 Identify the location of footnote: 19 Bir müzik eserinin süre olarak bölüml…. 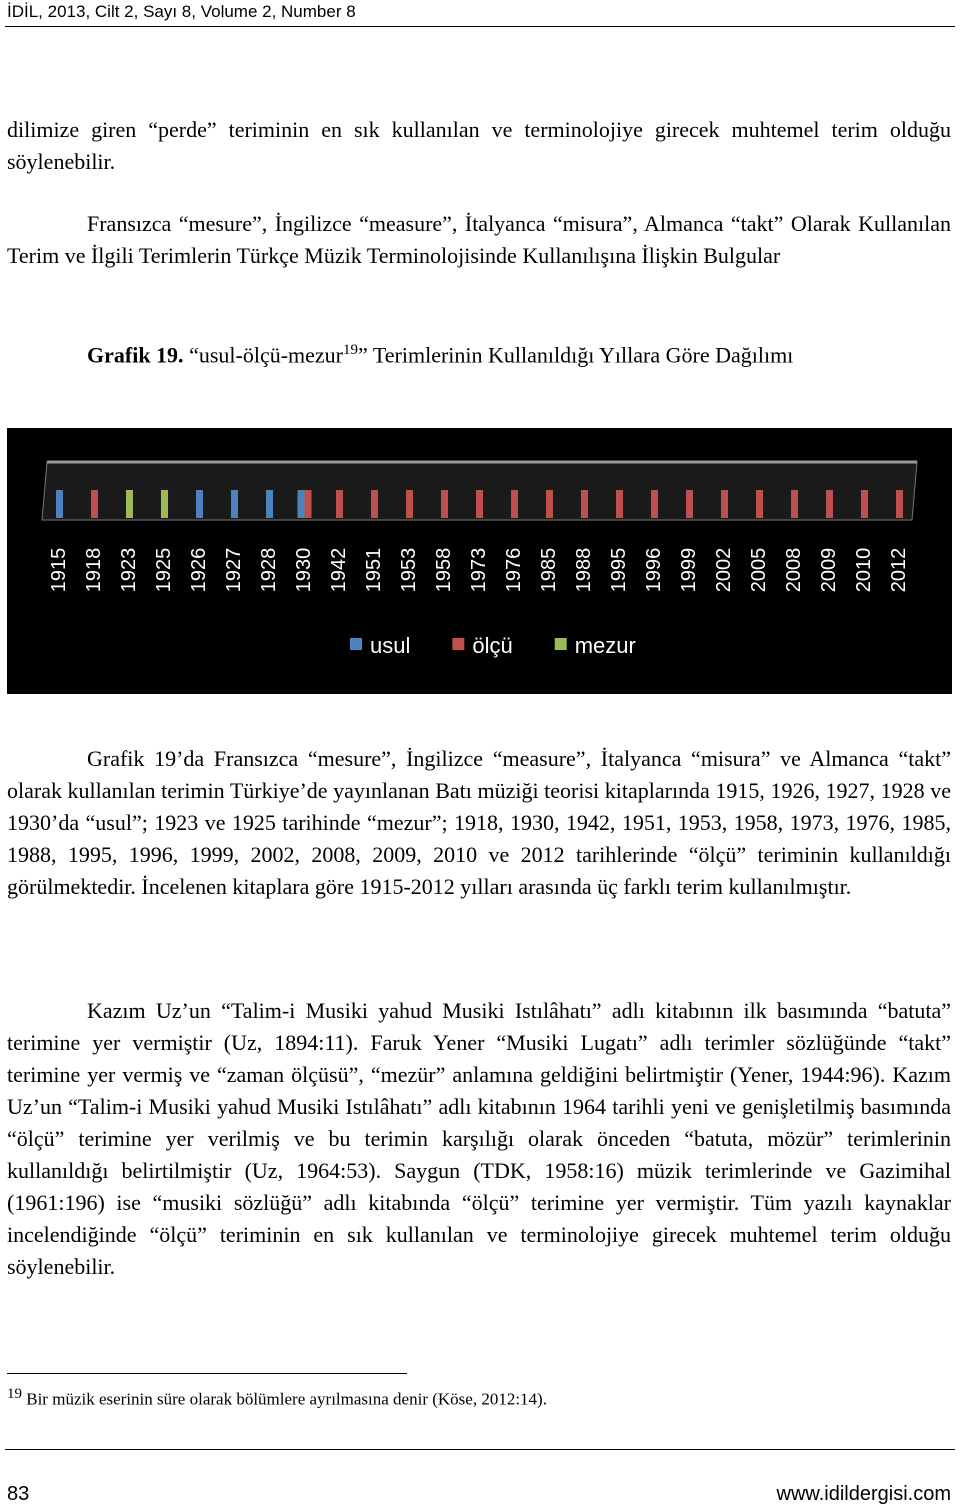
(277, 1398).